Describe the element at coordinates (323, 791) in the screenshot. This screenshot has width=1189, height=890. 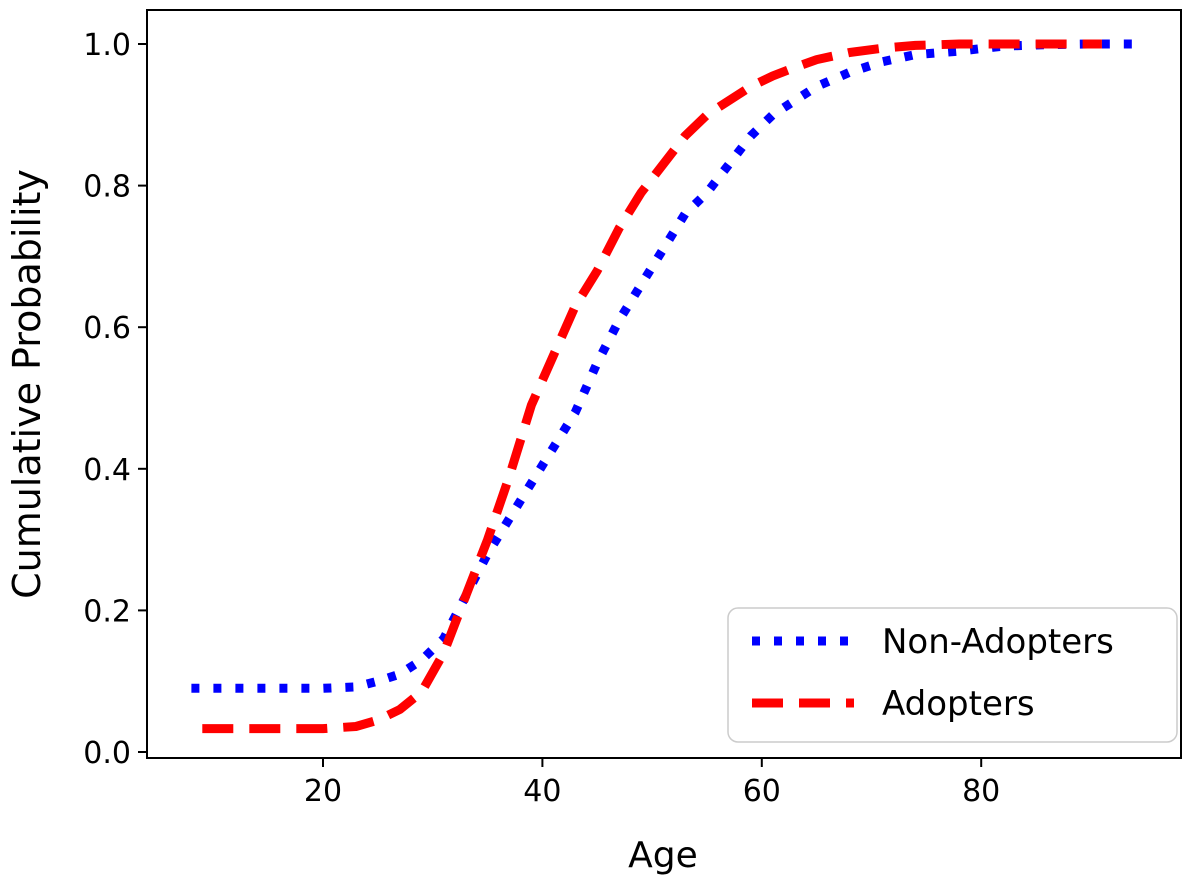
I see `x-tick-label: 20` at that location.